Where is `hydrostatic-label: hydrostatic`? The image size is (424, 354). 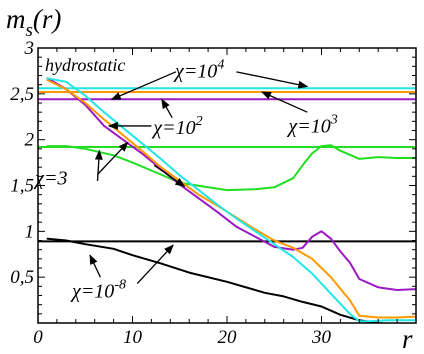 hydrostatic-label: hydrostatic is located at coordinates (85, 65).